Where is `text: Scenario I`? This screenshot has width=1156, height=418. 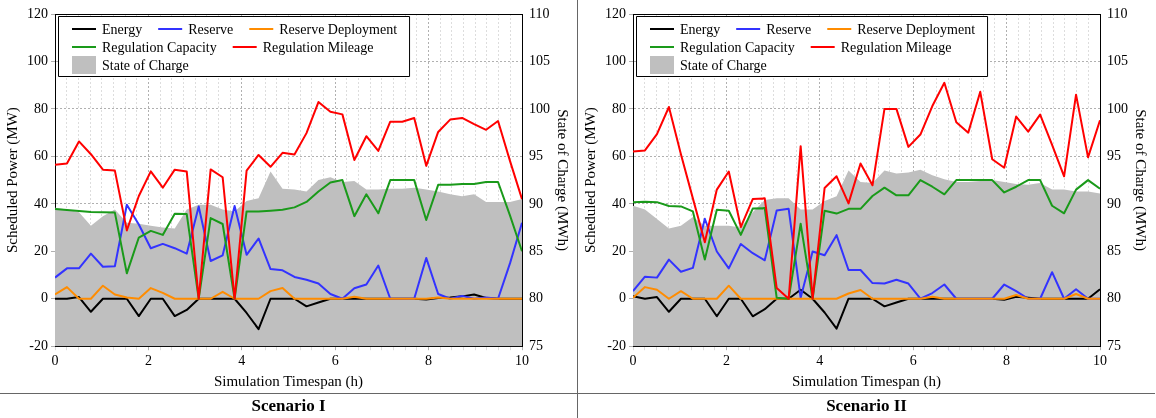 text: Scenario I is located at coordinates (288, 405).